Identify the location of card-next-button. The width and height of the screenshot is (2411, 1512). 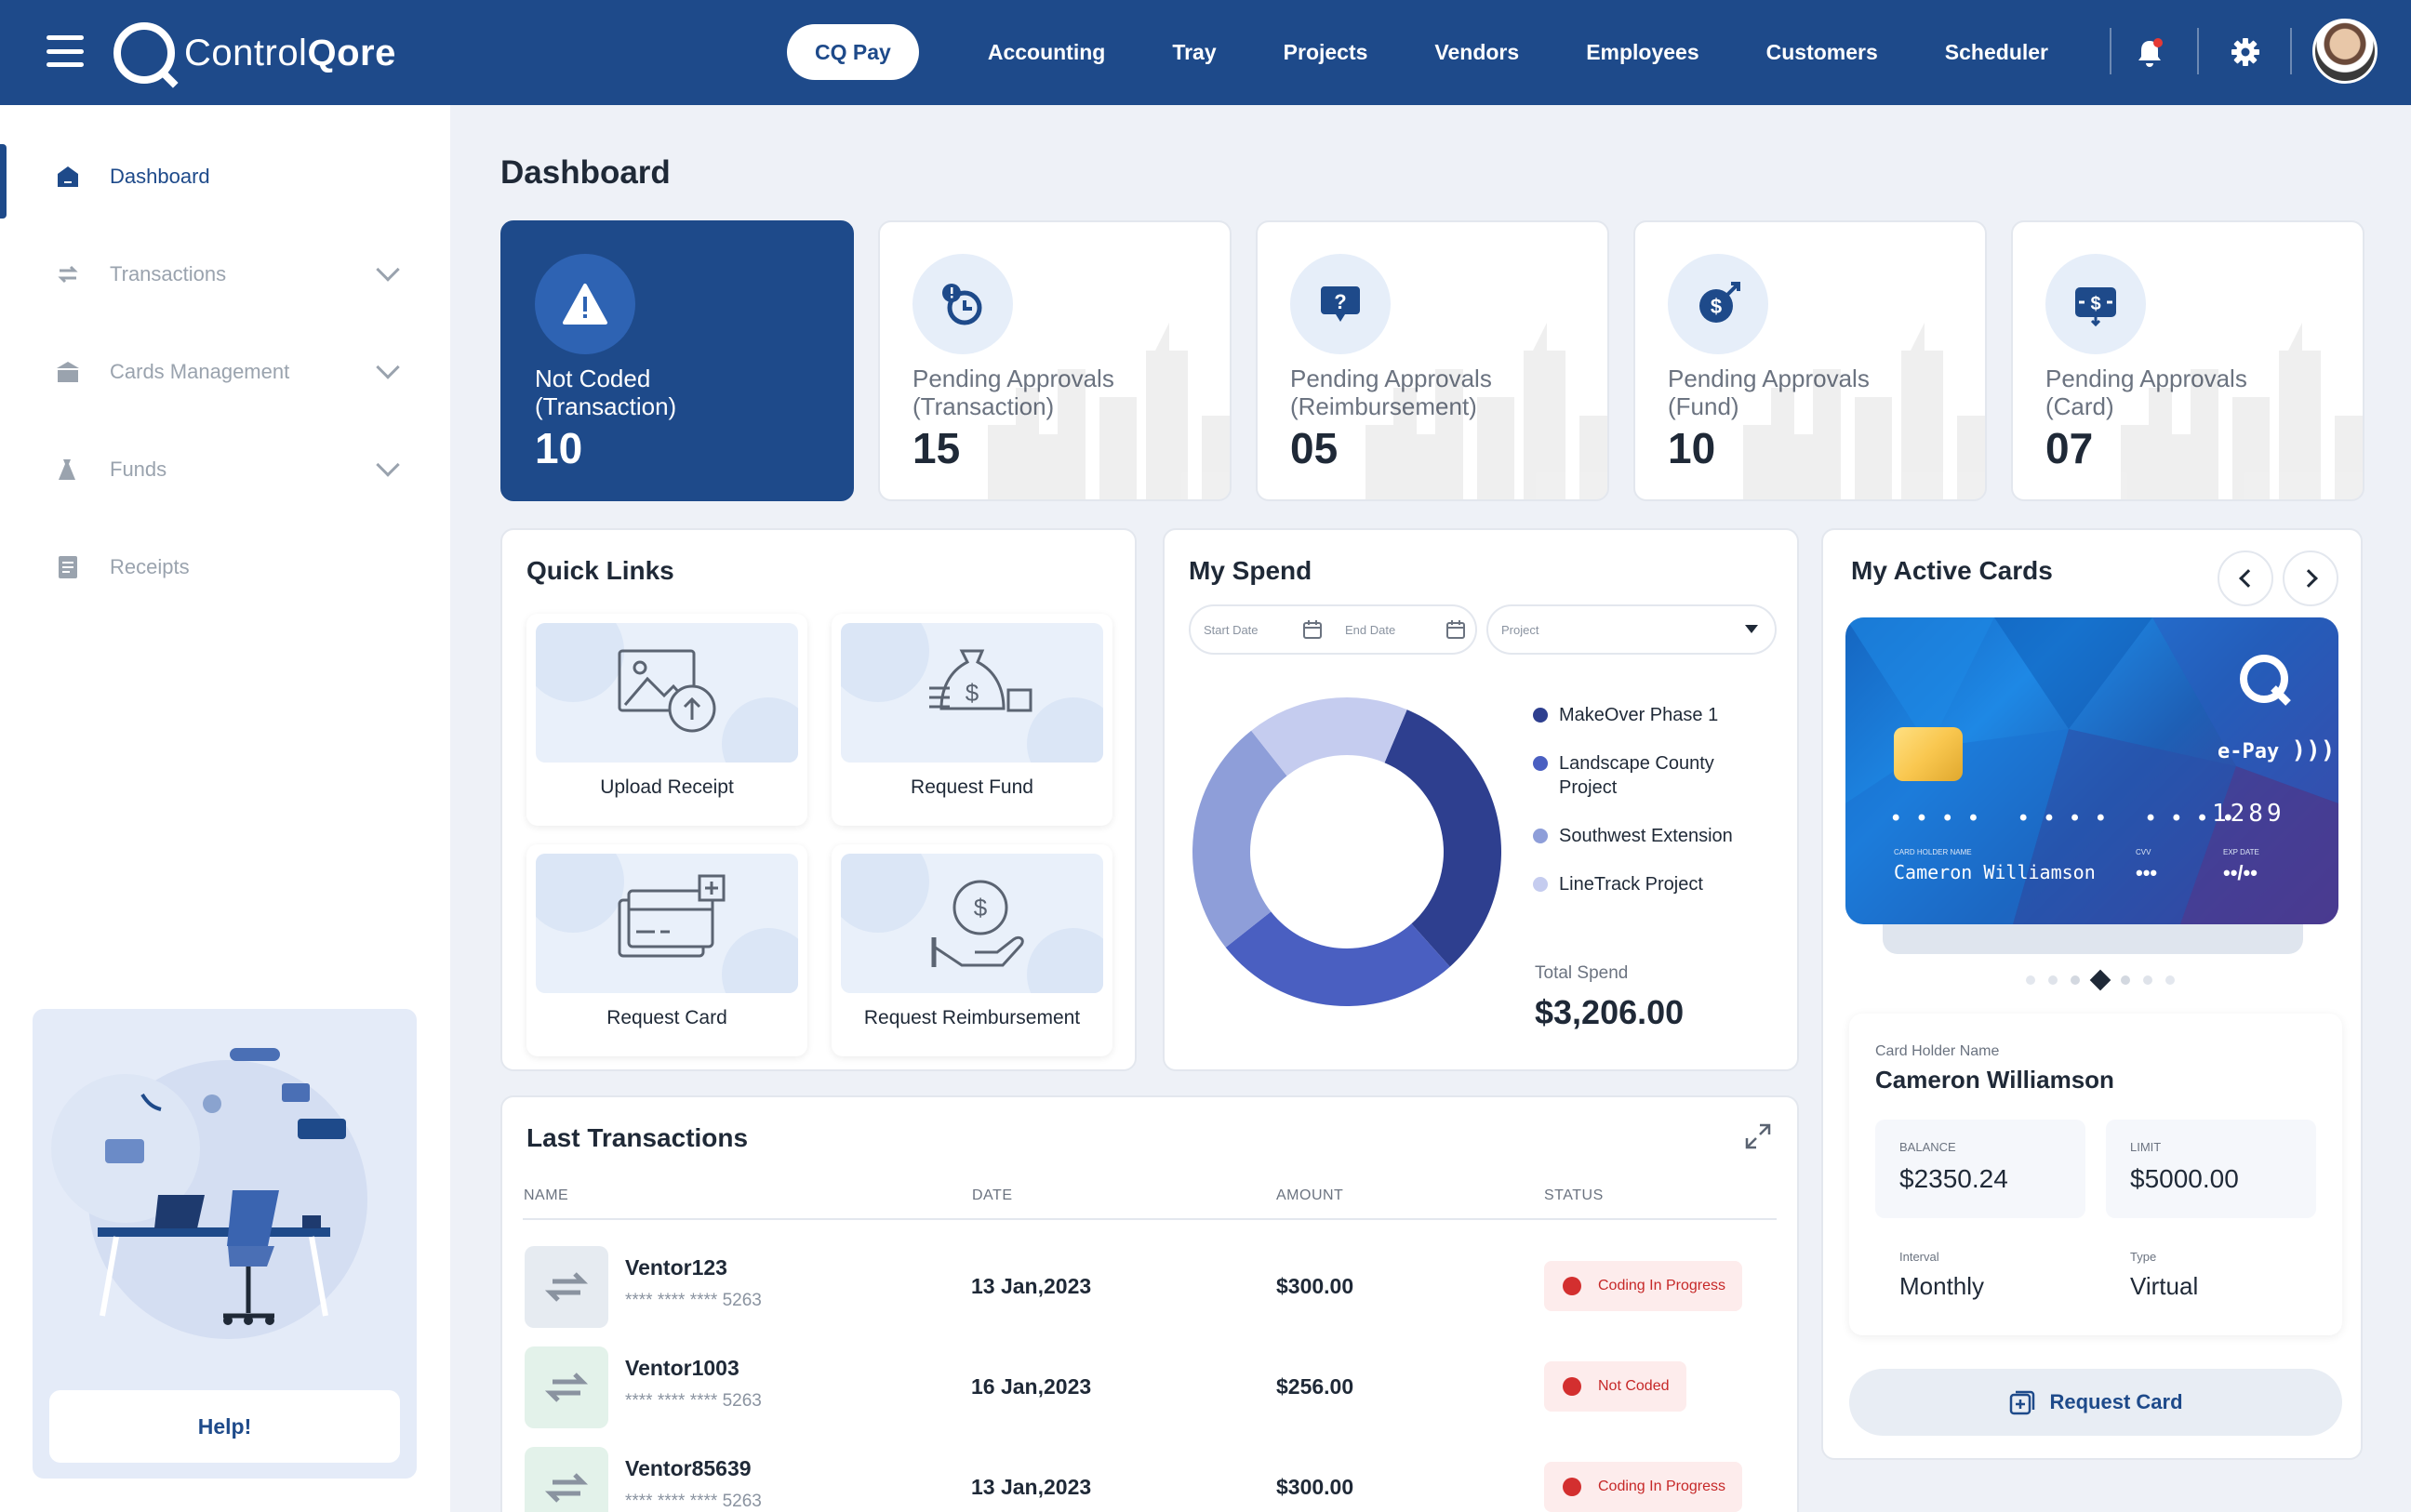
(2311, 578).